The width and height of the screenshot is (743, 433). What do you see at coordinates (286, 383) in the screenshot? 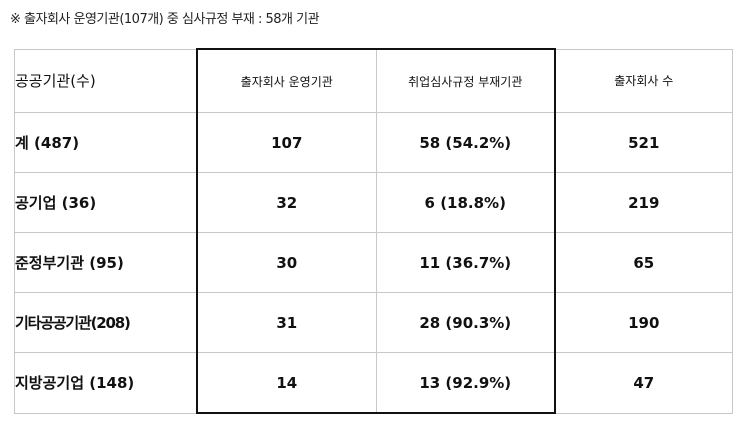
I see `cell-operators: 14` at bounding box center [286, 383].